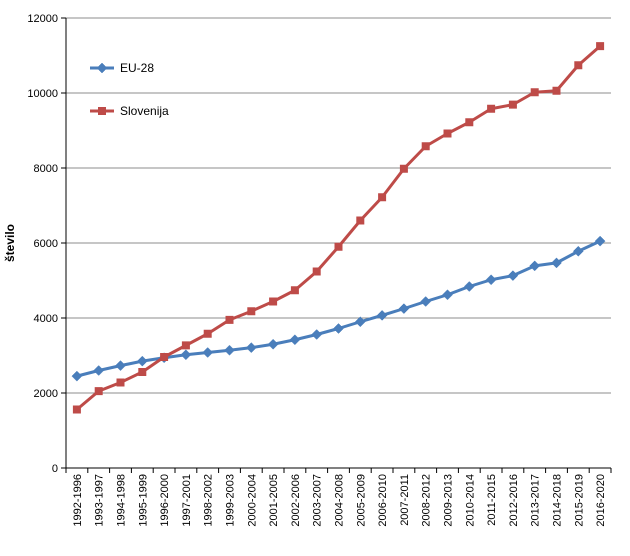 Image resolution: width=630 pixels, height=556 pixels. What do you see at coordinates (449, 500) in the screenshot?
I see `x-tick-label: 2009-2013` at bounding box center [449, 500].